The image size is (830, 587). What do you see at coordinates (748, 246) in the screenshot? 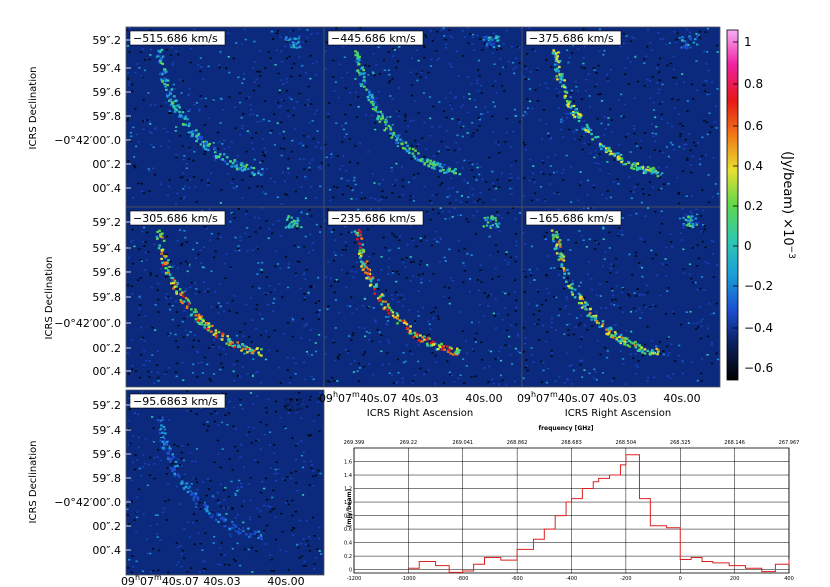
I see `colorbar-tick-label: 0` at bounding box center [748, 246].